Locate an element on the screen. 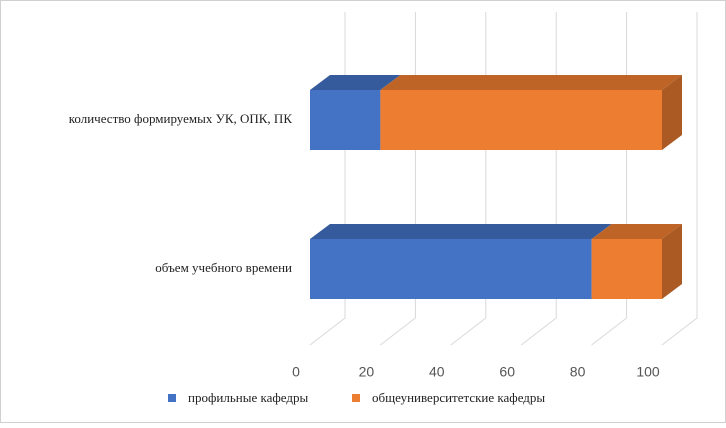  y-tick-label: количество формируемых УК, ОПК, ПК is located at coordinates (181, 118).